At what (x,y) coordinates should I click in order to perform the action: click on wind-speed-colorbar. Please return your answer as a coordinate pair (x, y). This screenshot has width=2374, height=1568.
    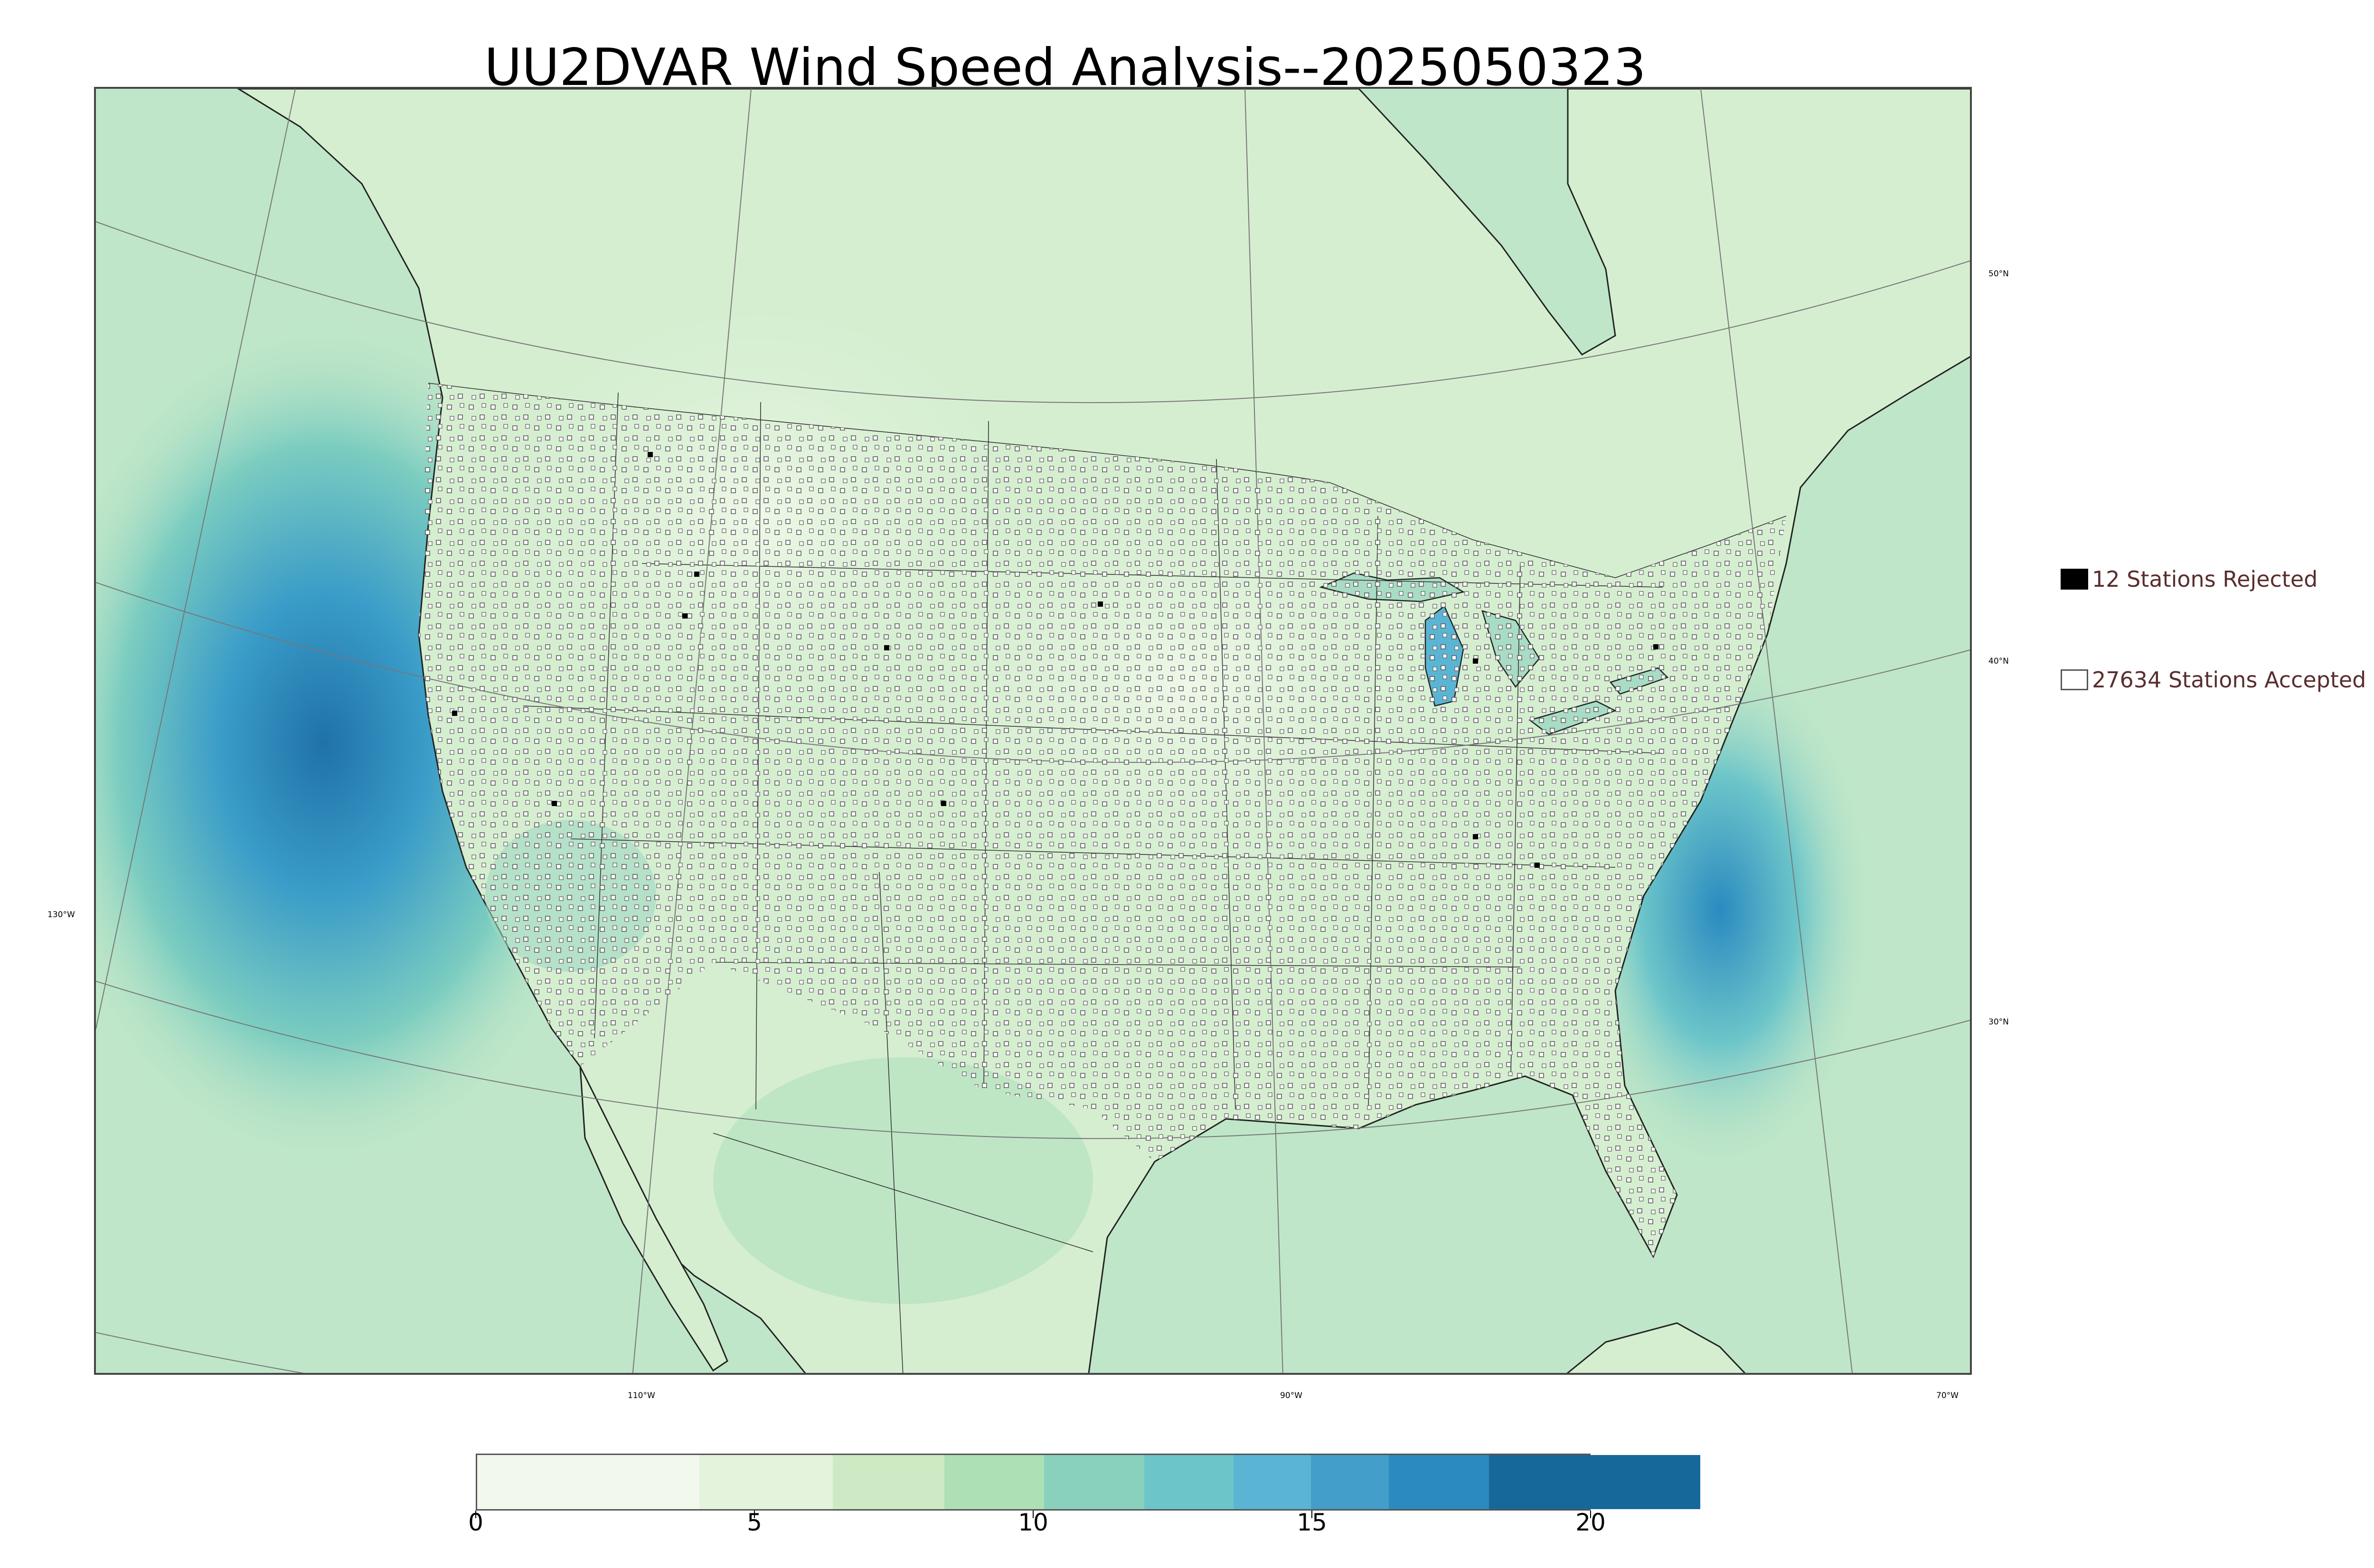
    Looking at the image, I should click on (1088, 1482).